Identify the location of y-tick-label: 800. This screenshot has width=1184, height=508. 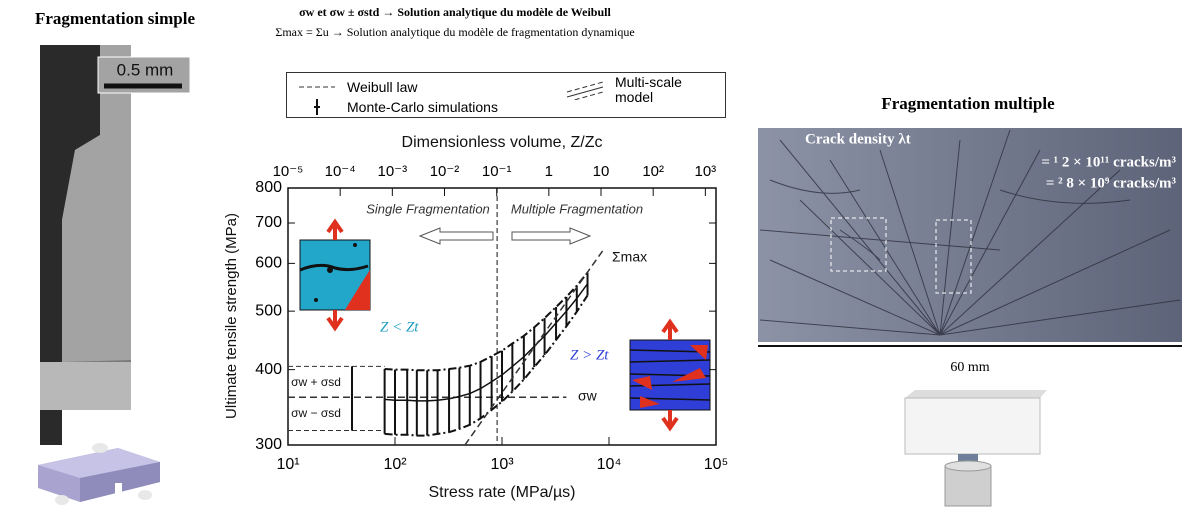
(268, 187).